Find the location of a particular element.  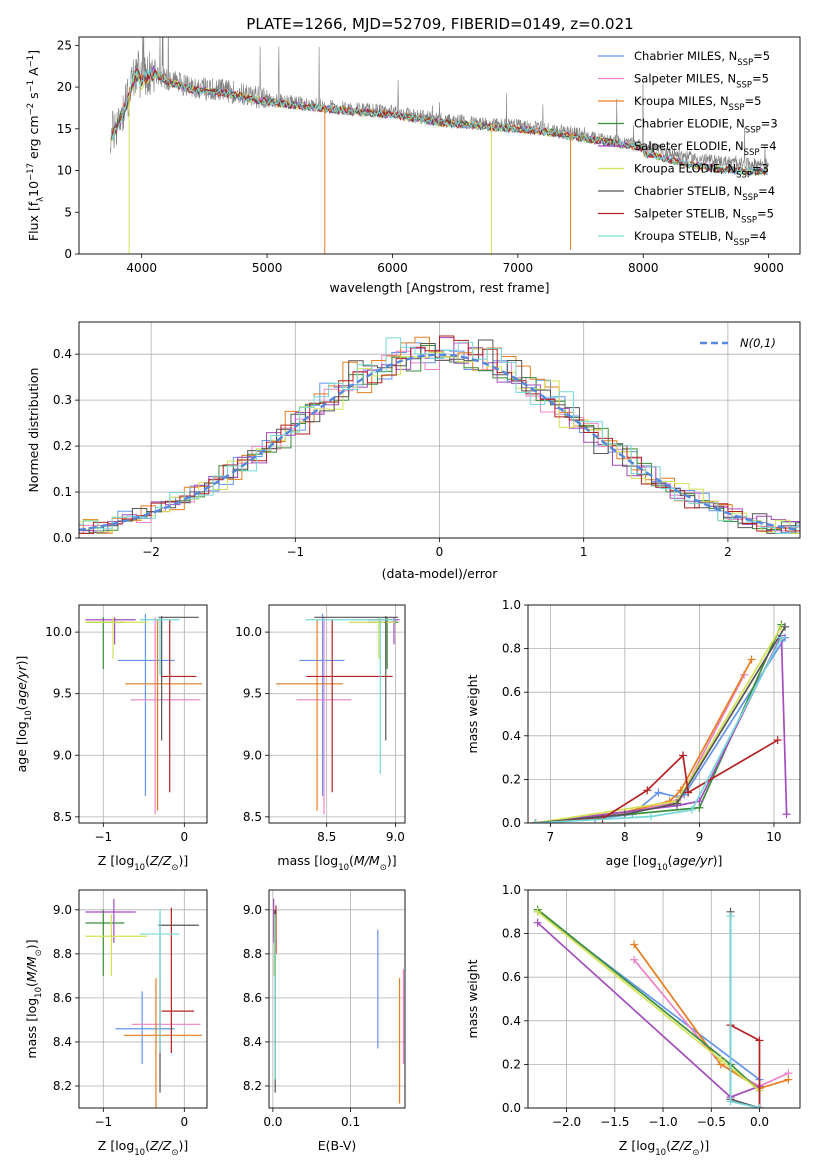

y-axis-label: age [log10(age/yr)] is located at coordinates (24, 714).